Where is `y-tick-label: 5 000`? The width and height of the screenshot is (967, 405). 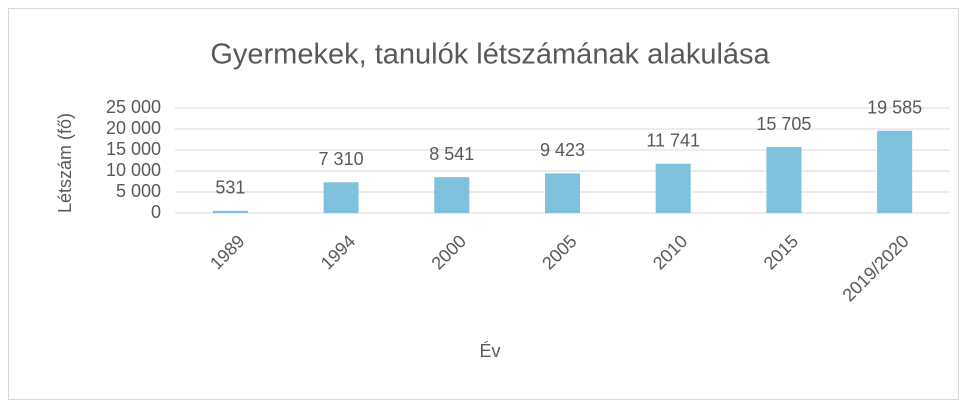 y-tick-label: 5 000 is located at coordinates (138, 191).